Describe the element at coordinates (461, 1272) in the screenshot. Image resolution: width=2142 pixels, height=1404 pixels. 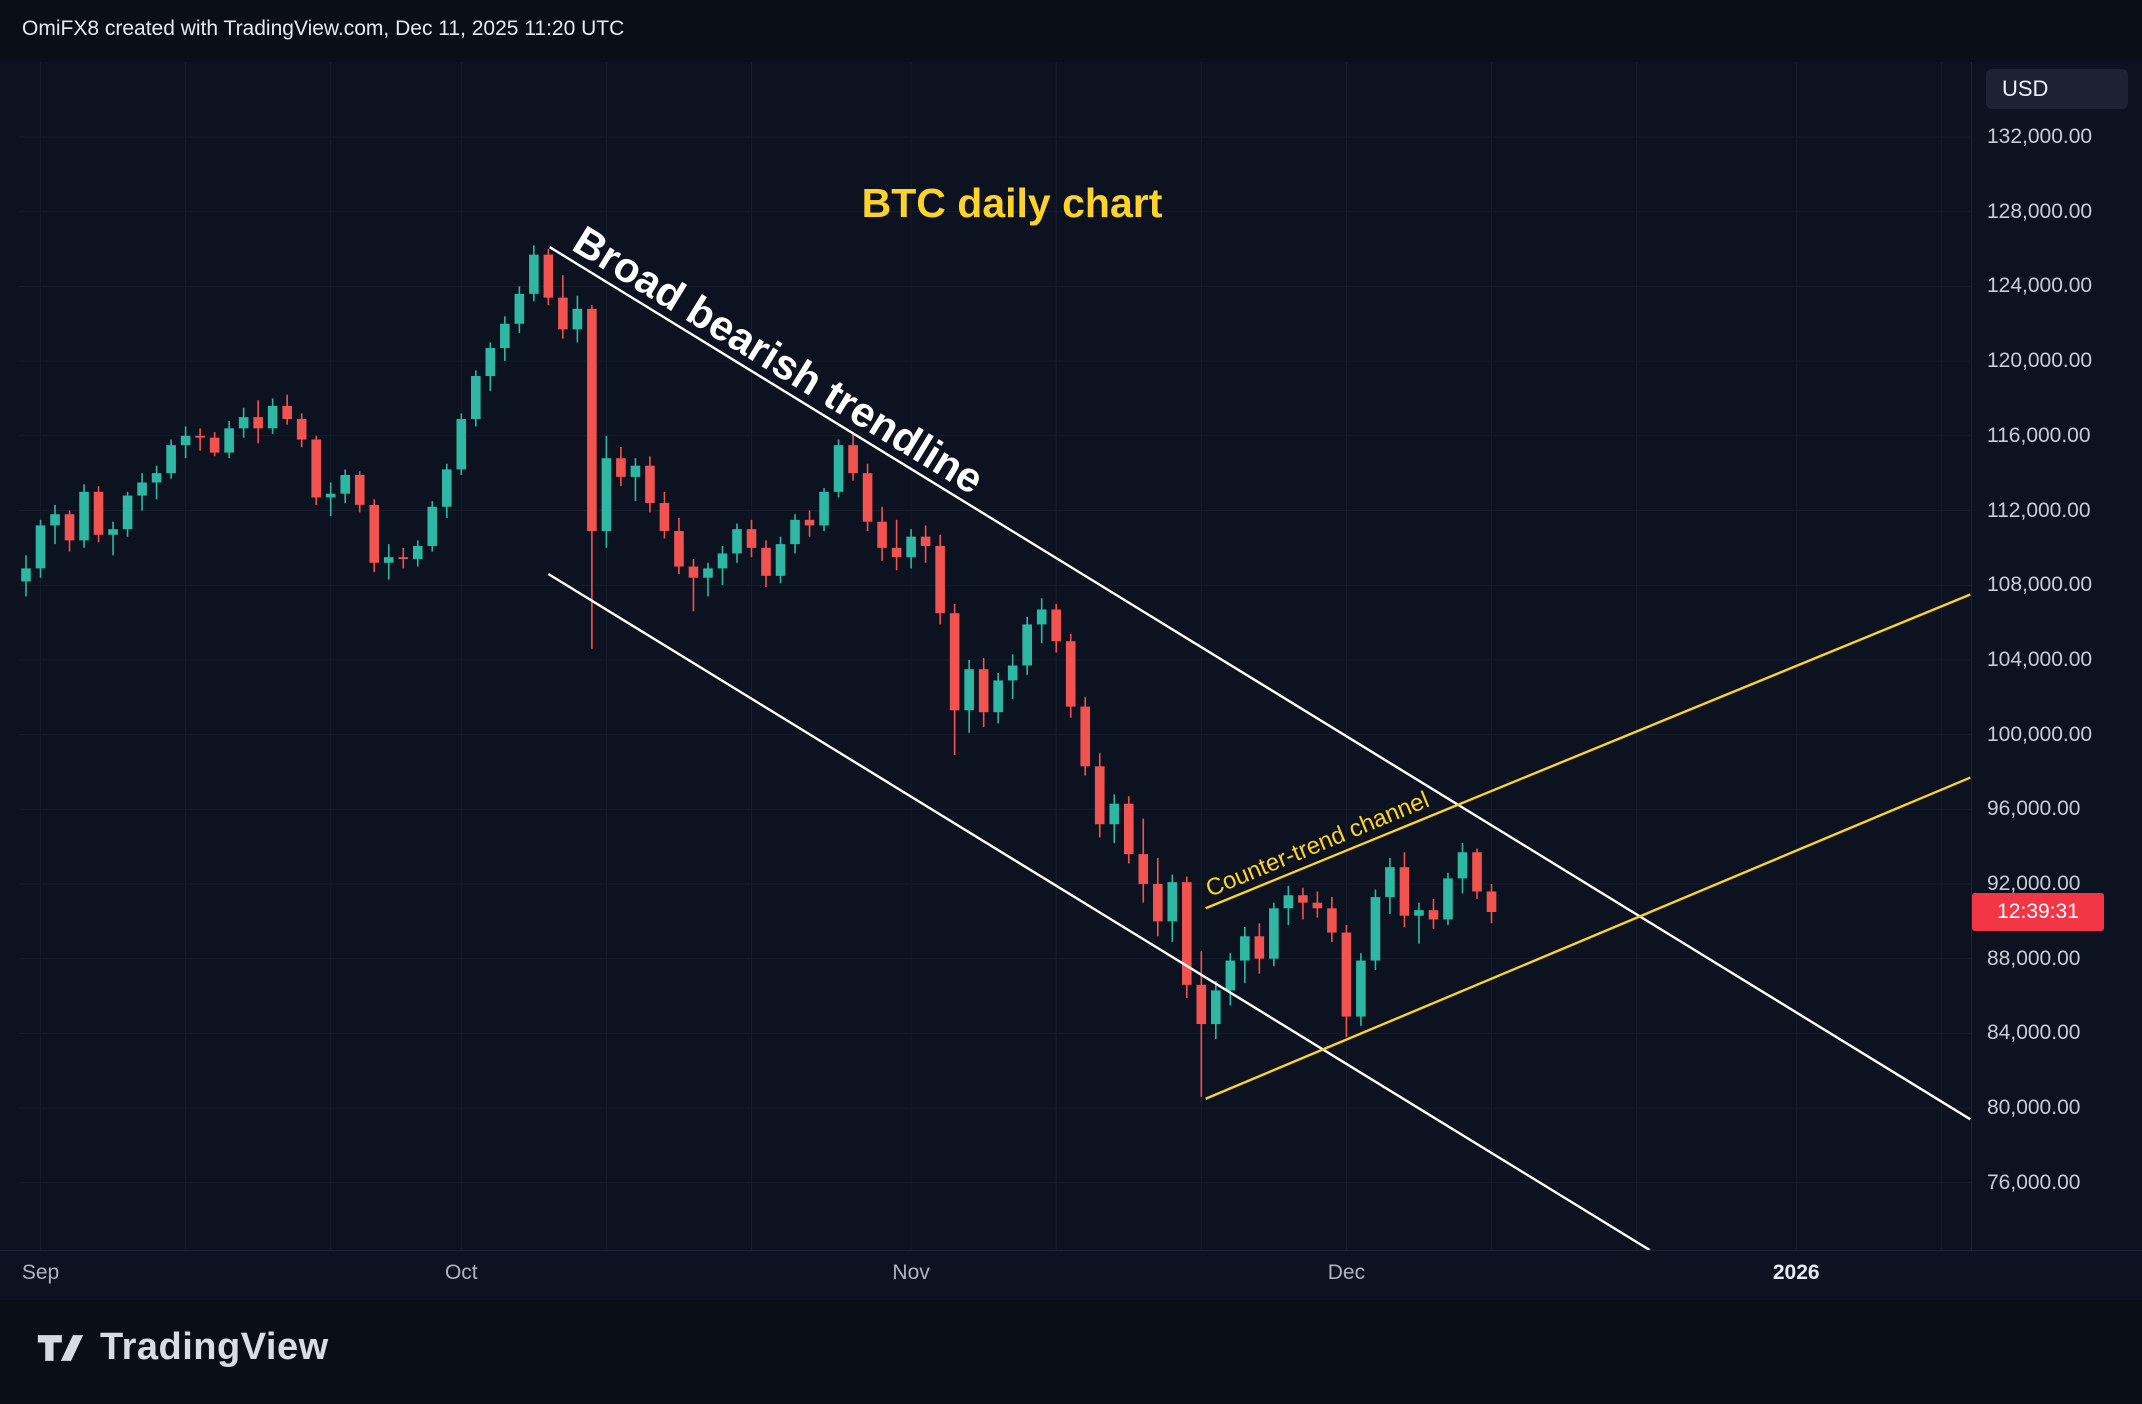
I see `time-label-oct: Oct` at that location.